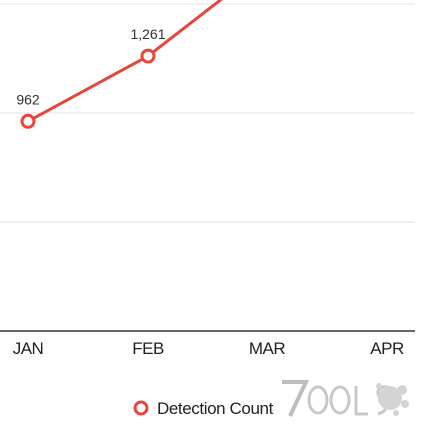 Image resolution: width=432 pixels, height=429 pixels. I want to click on x-tick-label: APR, so click(387, 348).